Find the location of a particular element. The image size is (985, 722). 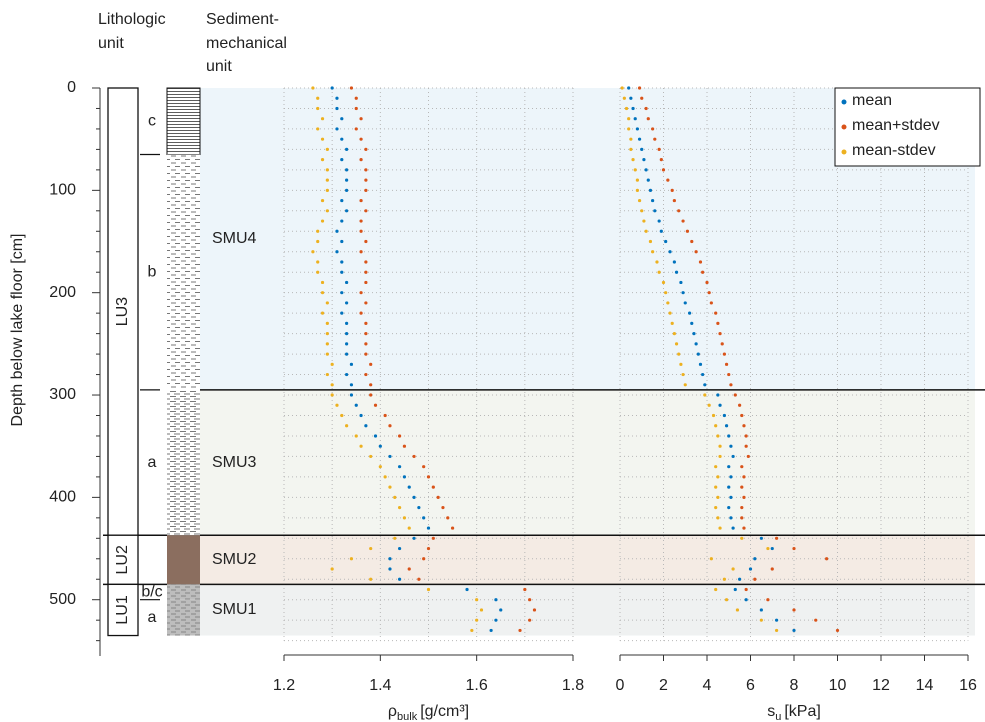

smu-label: SMU3 is located at coordinates (234, 462).